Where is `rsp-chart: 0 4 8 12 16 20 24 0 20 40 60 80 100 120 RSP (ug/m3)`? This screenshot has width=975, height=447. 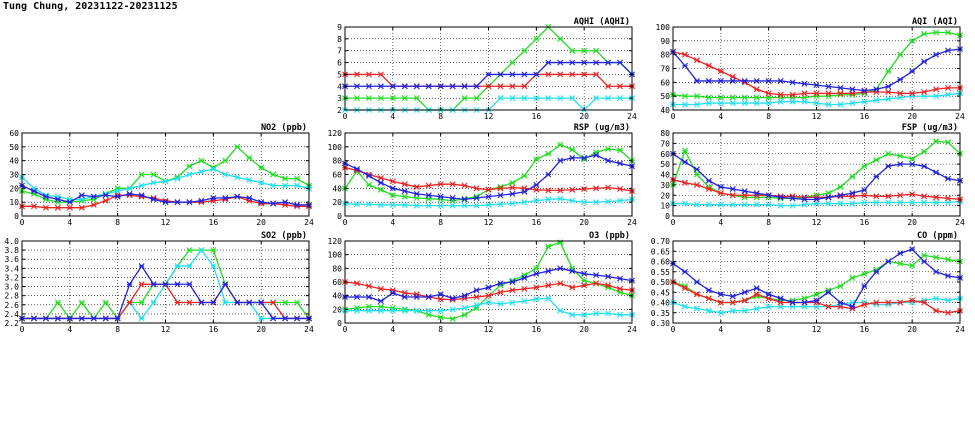
rsp-chart: 0 4 8 12 16 20 24 0 20 40 60 80 100 120 RSP (ug/m3) is located at coordinates (482, 175).